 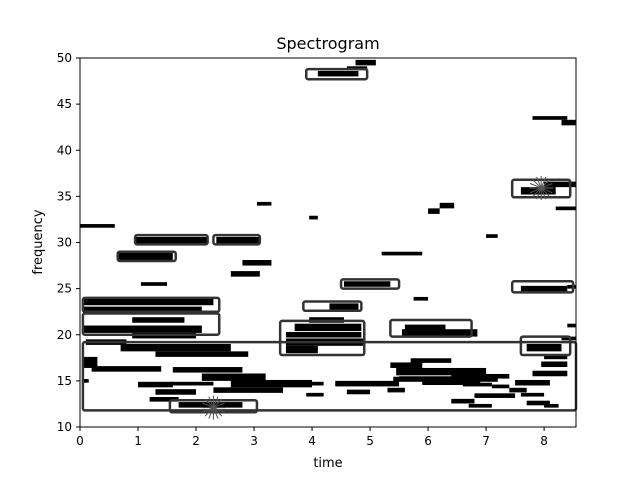 What do you see at coordinates (327, 43) in the screenshot?
I see `chart-title: Spectrogram` at bounding box center [327, 43].